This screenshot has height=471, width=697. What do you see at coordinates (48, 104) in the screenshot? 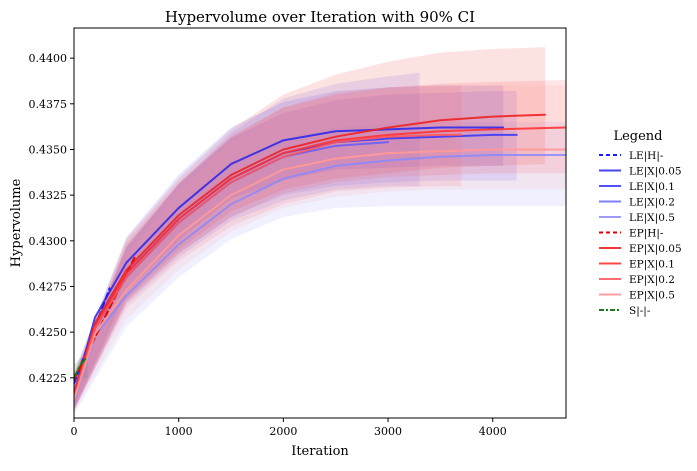
I see `y-tick-label: 0.4375` at bounding box center [48, 104].